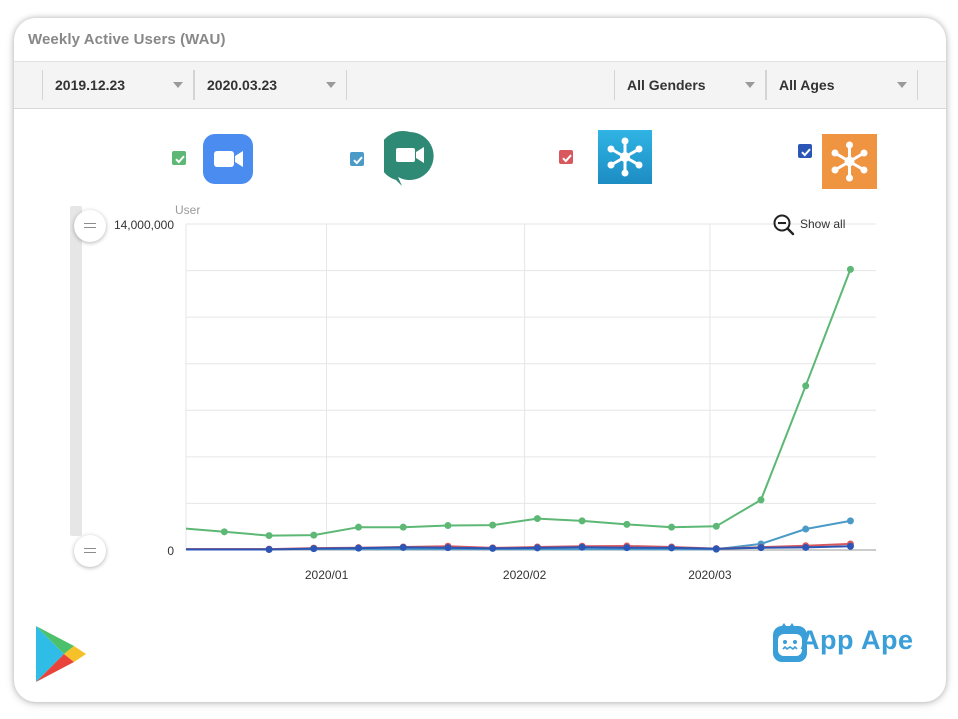 The width and height of the screenshot is (958, 719). I want to click on start-date-value: 2019.12.23, so click(90, 85).